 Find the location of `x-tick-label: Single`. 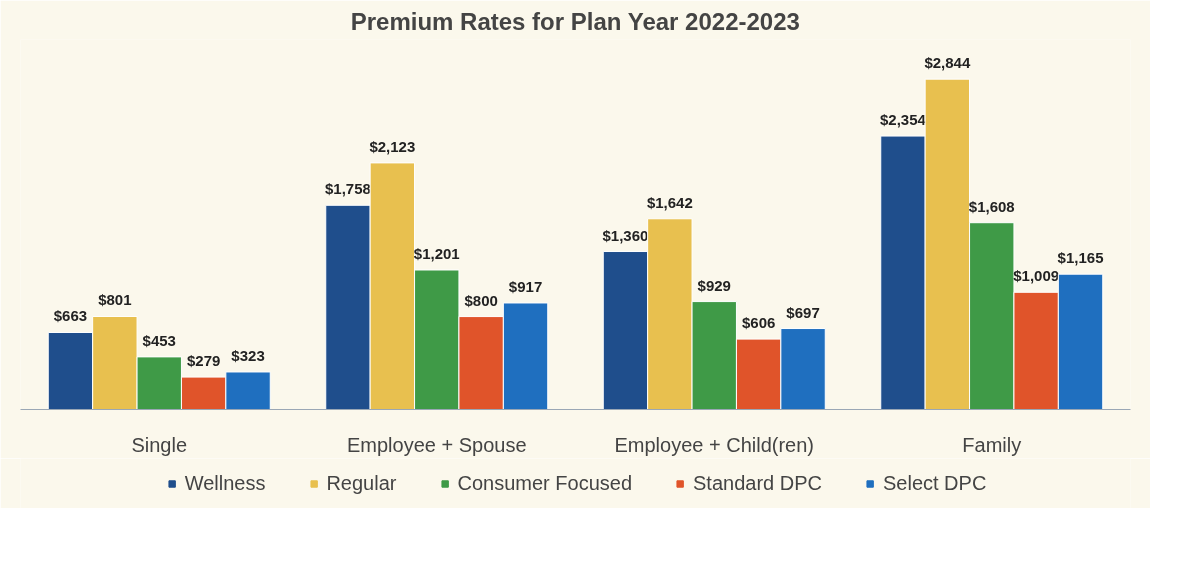

x-tick-label: Single is located at coordinates (159, 444).